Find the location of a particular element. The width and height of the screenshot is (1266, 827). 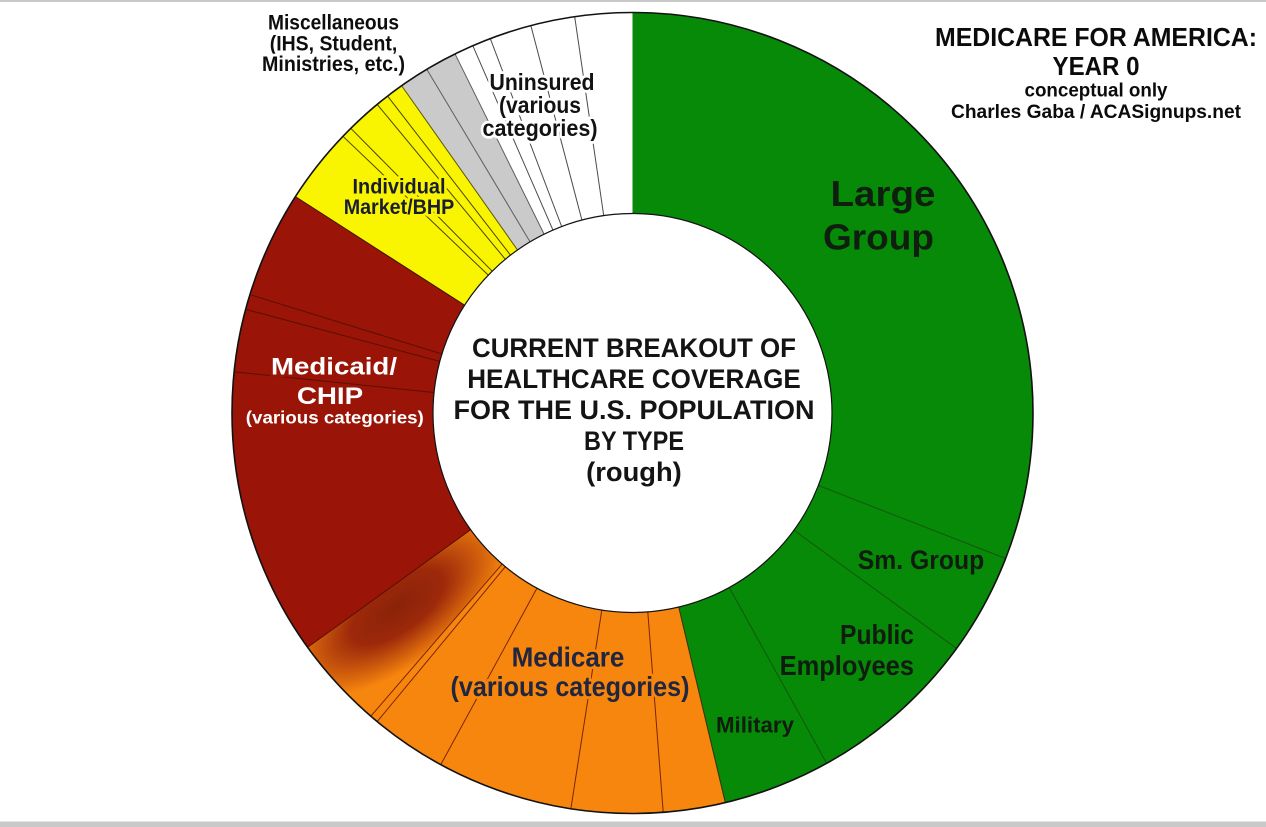

svg-text: Uninsured is located at coordinates (542, 82).